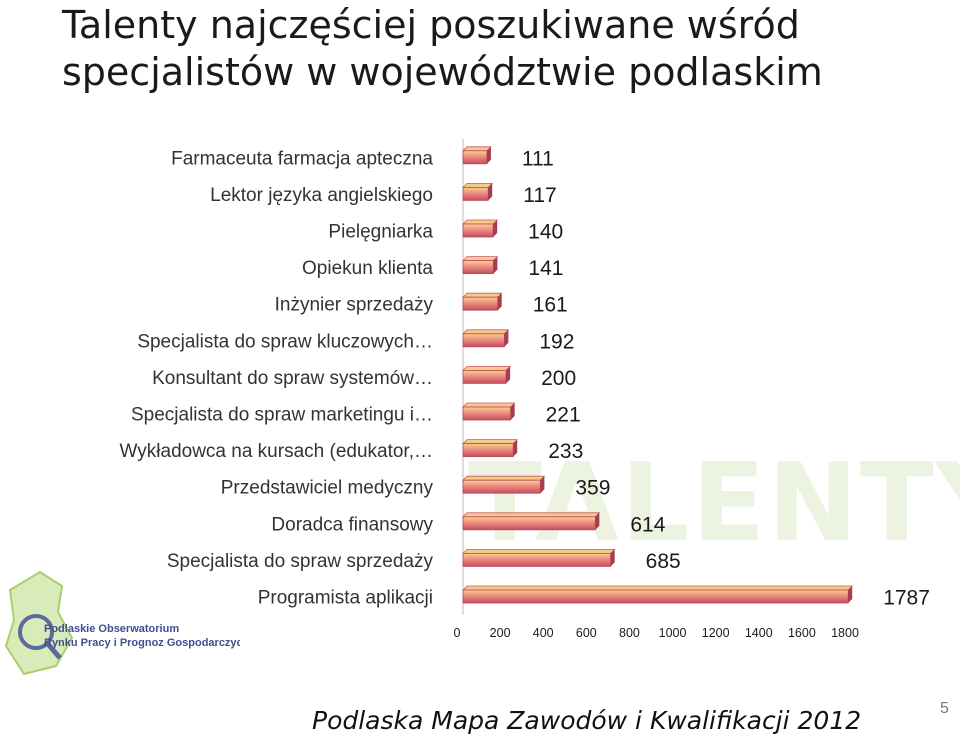 The height and width of the screenshot is (740, 960). Describe the element at coordinates (545, 232) in the screenshot. I see `data-label: 140` at that location.